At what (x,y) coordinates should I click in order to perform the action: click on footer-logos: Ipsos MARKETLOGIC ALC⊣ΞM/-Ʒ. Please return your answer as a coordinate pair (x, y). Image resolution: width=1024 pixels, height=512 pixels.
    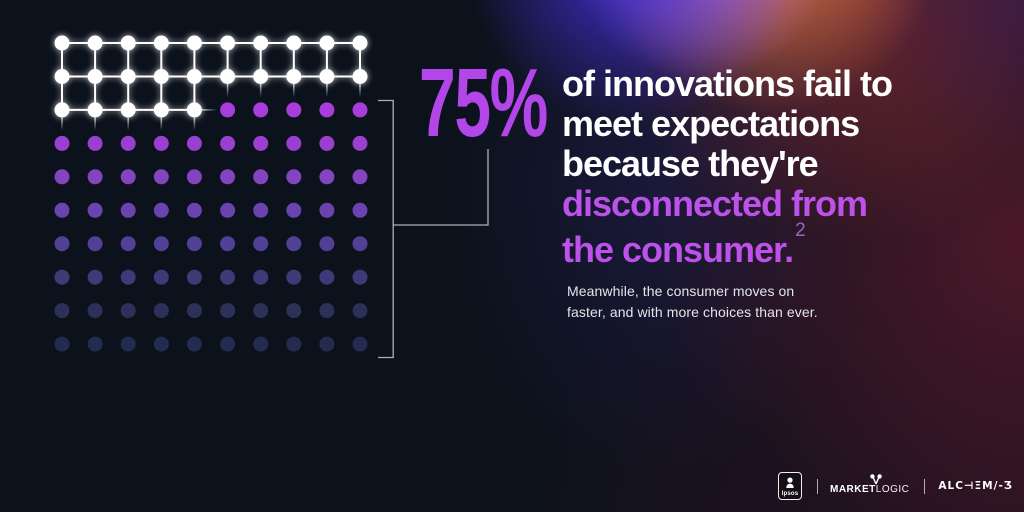
    Looking at the image, I should click on (895, 486).